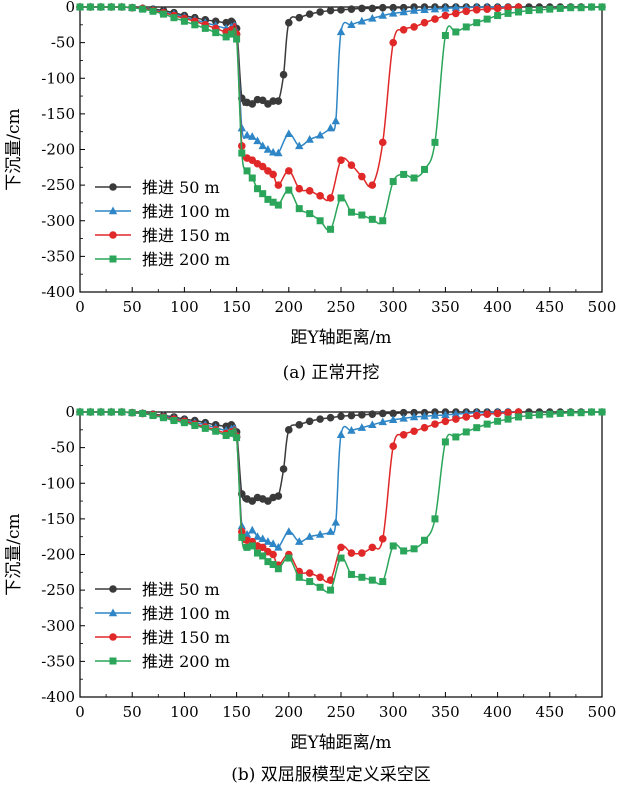 This screenshot has height=790, width=621. I want to click on x-tick-label: 450, so click(549, 712).